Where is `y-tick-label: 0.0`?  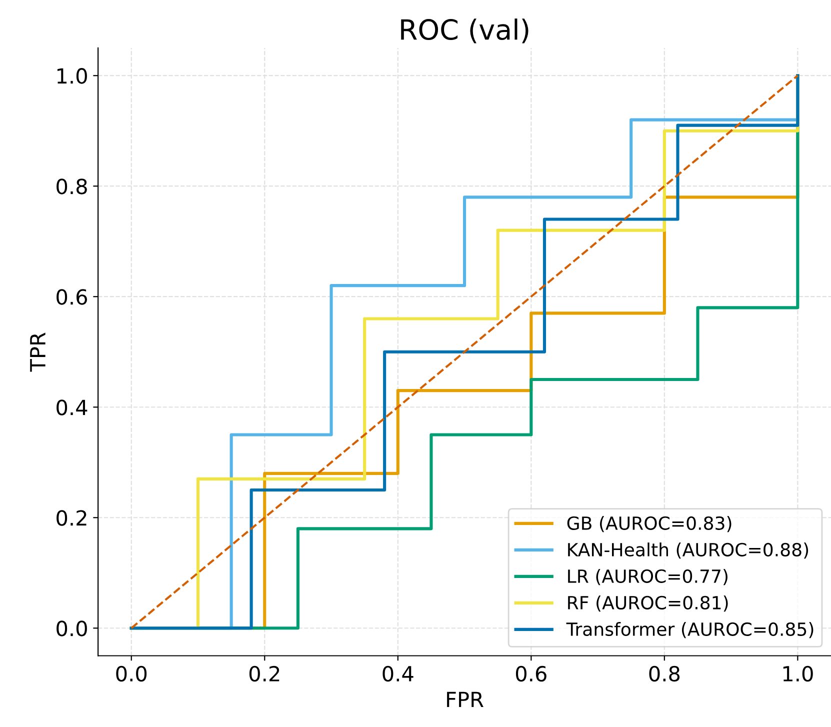
y-tick-label: 0.0 is located at coordinates (71, 628).